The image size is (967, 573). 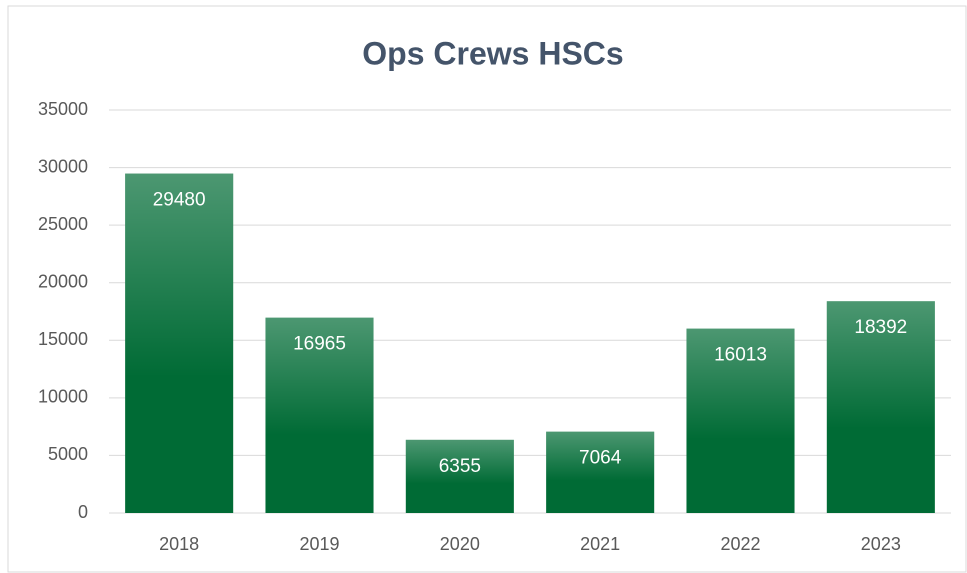 What do you see at coordinates (83, 512) in the screenshot?
I see `y-tick-label: 0` at bounding box center [83, 512].